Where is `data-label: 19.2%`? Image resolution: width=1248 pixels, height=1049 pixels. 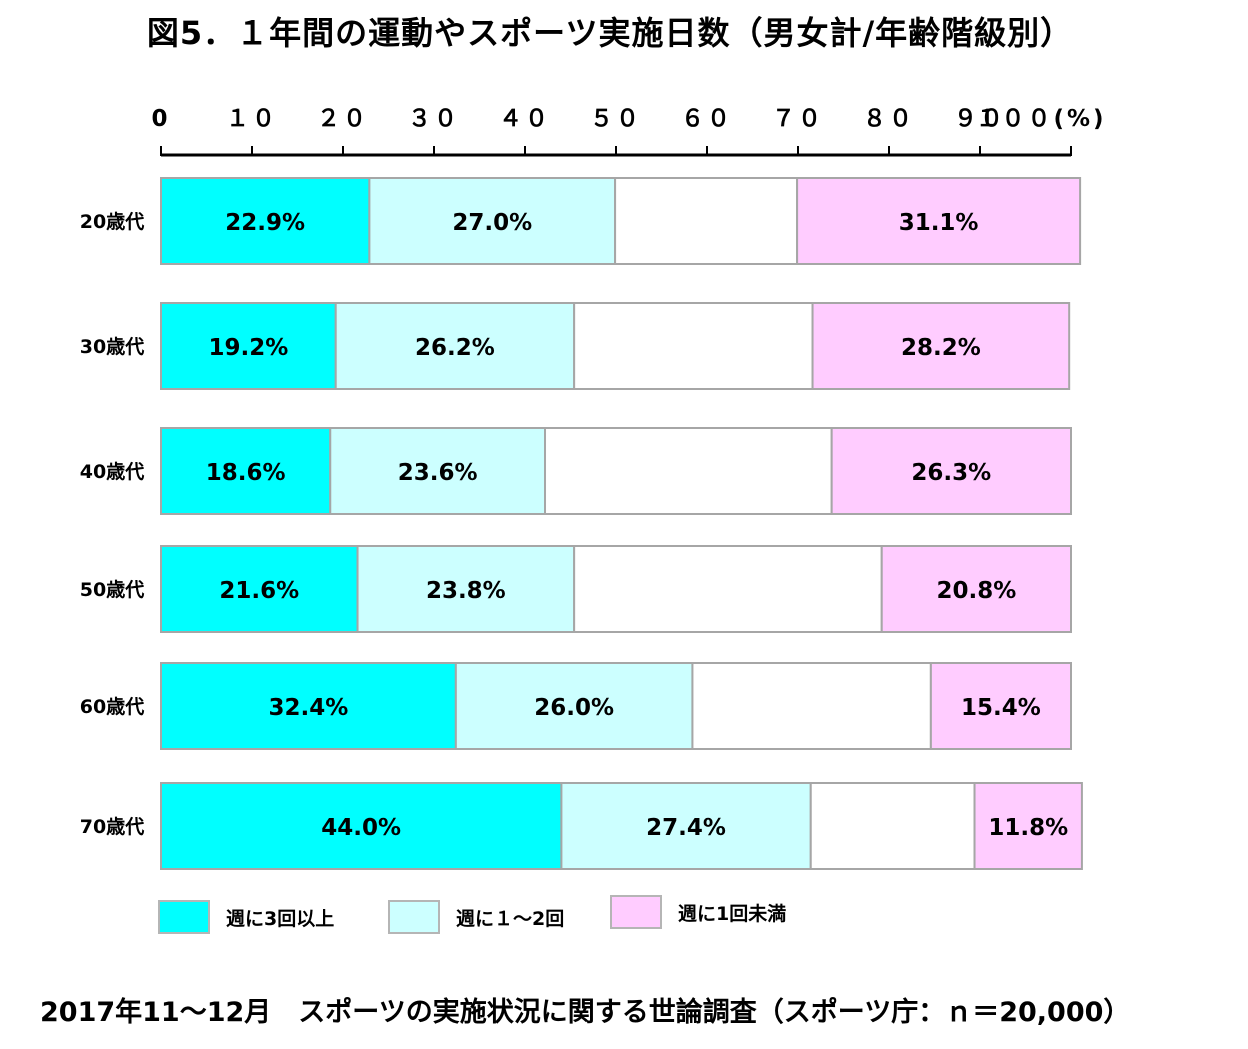 data-label: 19.2% is located at coordinates (248, 348).